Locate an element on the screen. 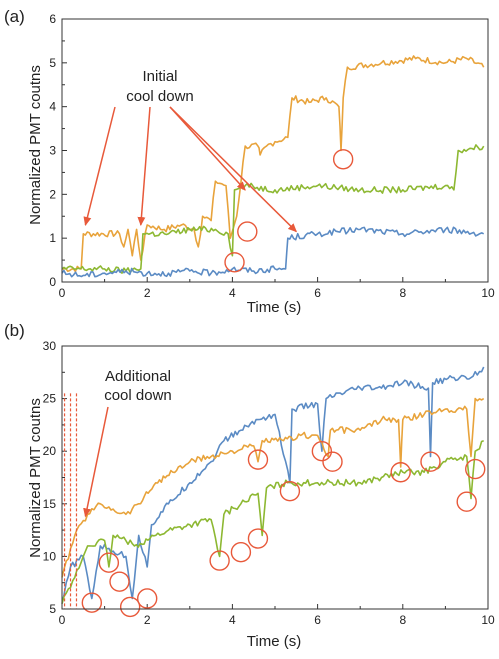  panel-b-y-axis-label: Normalized PMT coutns is located at coordinates (35, 478).